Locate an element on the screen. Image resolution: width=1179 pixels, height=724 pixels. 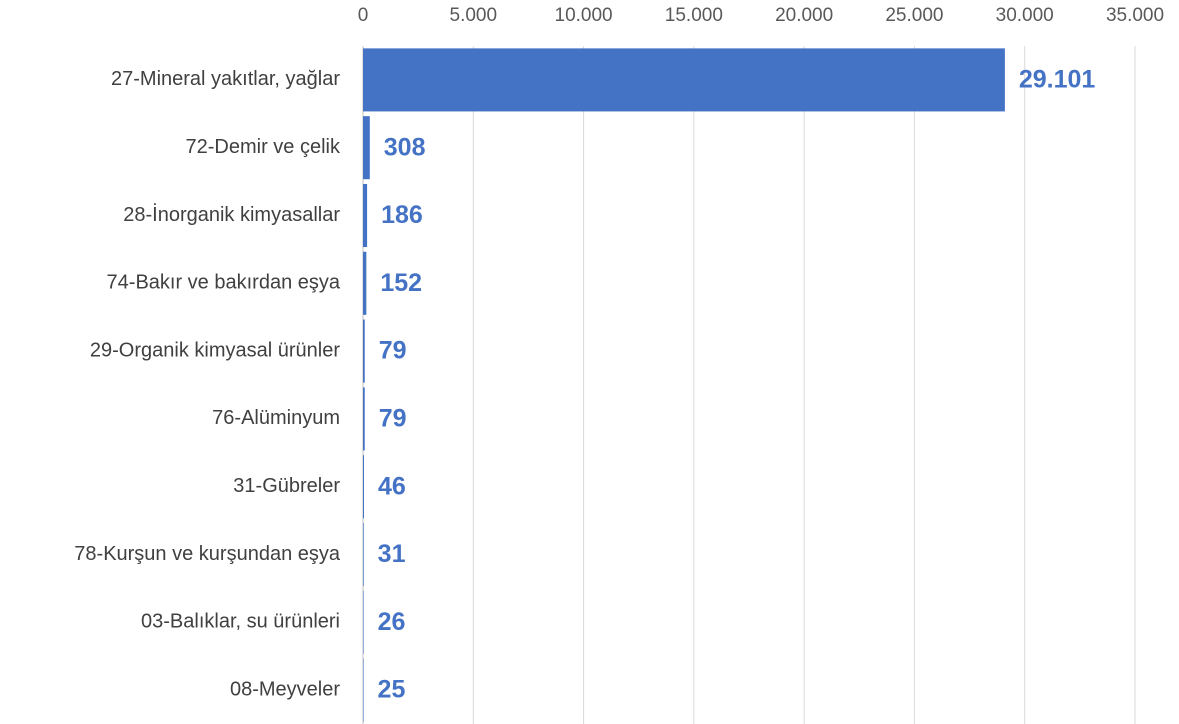
data-label: 31 is located at coordinates (392, 554).